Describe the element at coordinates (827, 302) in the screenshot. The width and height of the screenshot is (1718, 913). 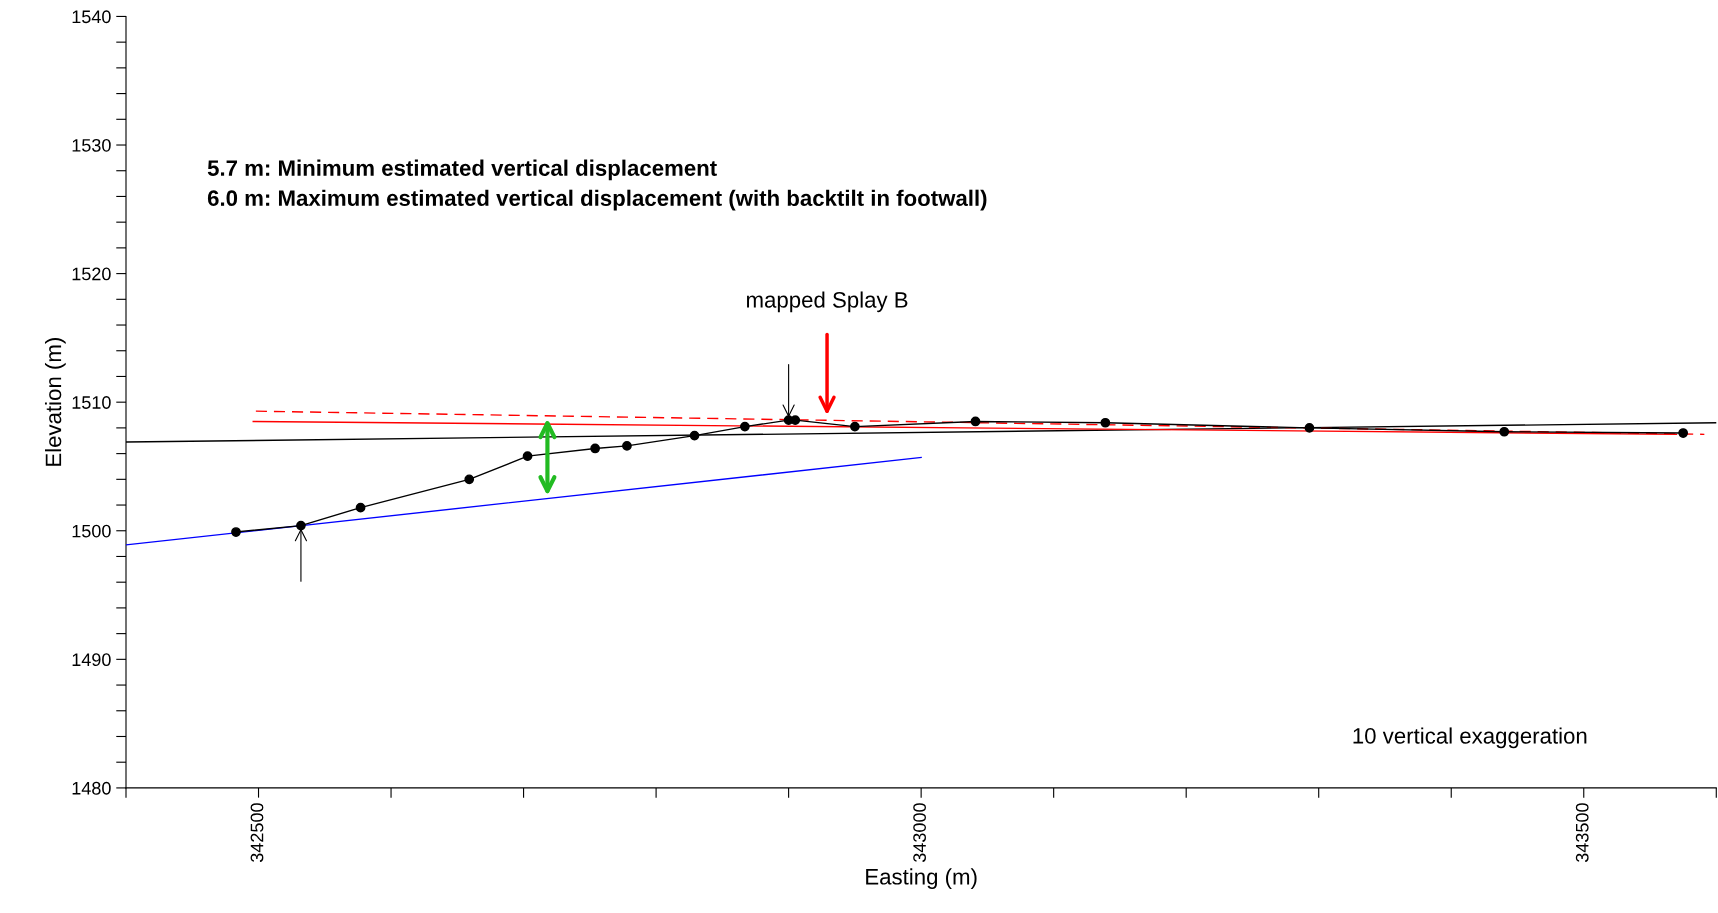
I see `annotation: mapped Splay B` at that location.